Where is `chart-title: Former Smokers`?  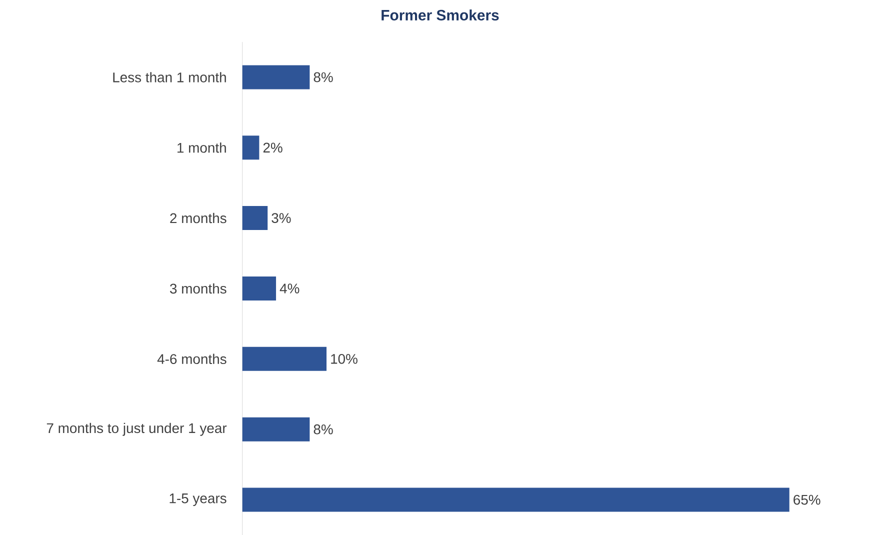
chart-title: Former Smokers is located at coordinates (440, 15).